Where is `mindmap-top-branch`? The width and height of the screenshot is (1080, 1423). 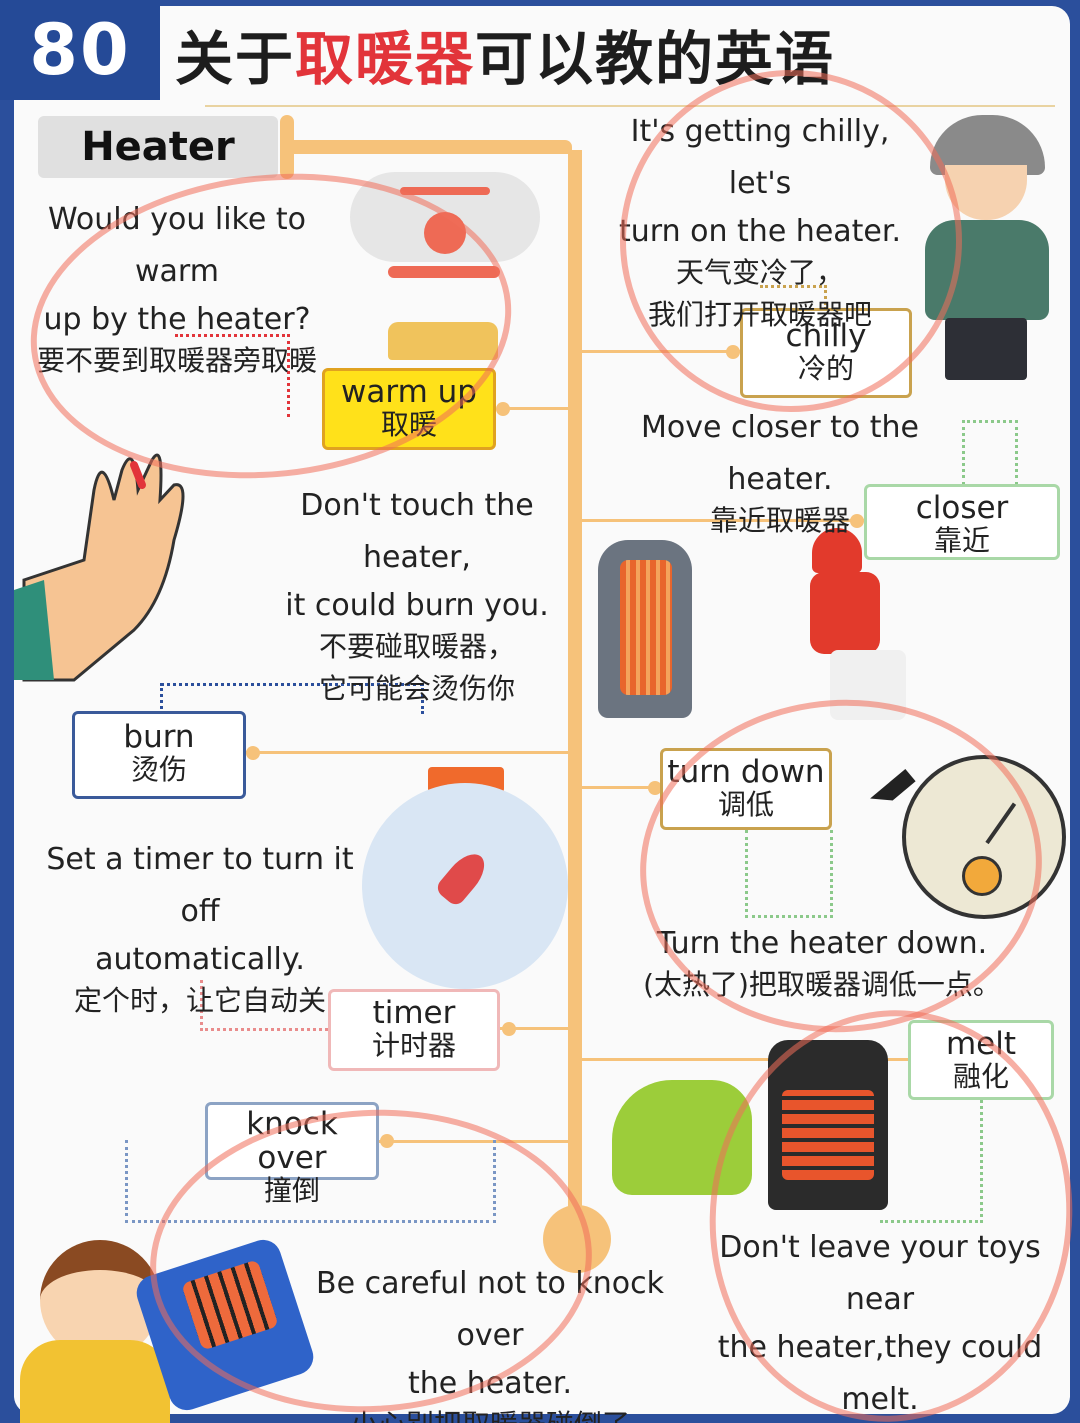
mindmap-top-branch is located at coordinates (427, 147).